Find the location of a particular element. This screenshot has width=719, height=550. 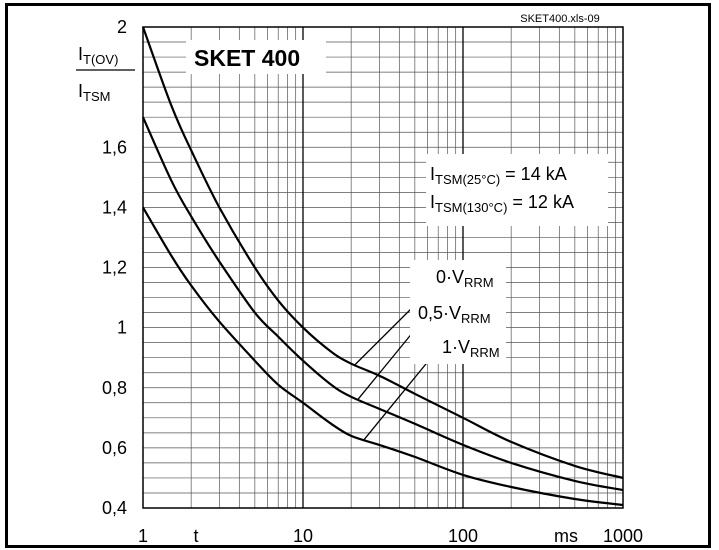

y-tick-label: 1 is located at coordinates (122, 328).